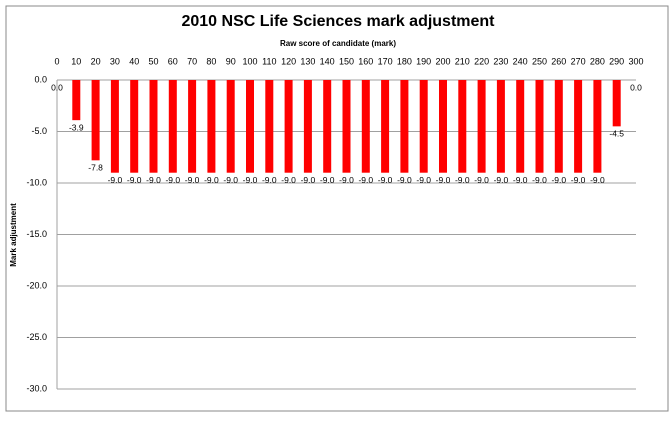 This screenshot has width=671, height=429. Describe the element at coordinates (462, 61) in the screenshot. I see `x-tick-label: 210` at that location.